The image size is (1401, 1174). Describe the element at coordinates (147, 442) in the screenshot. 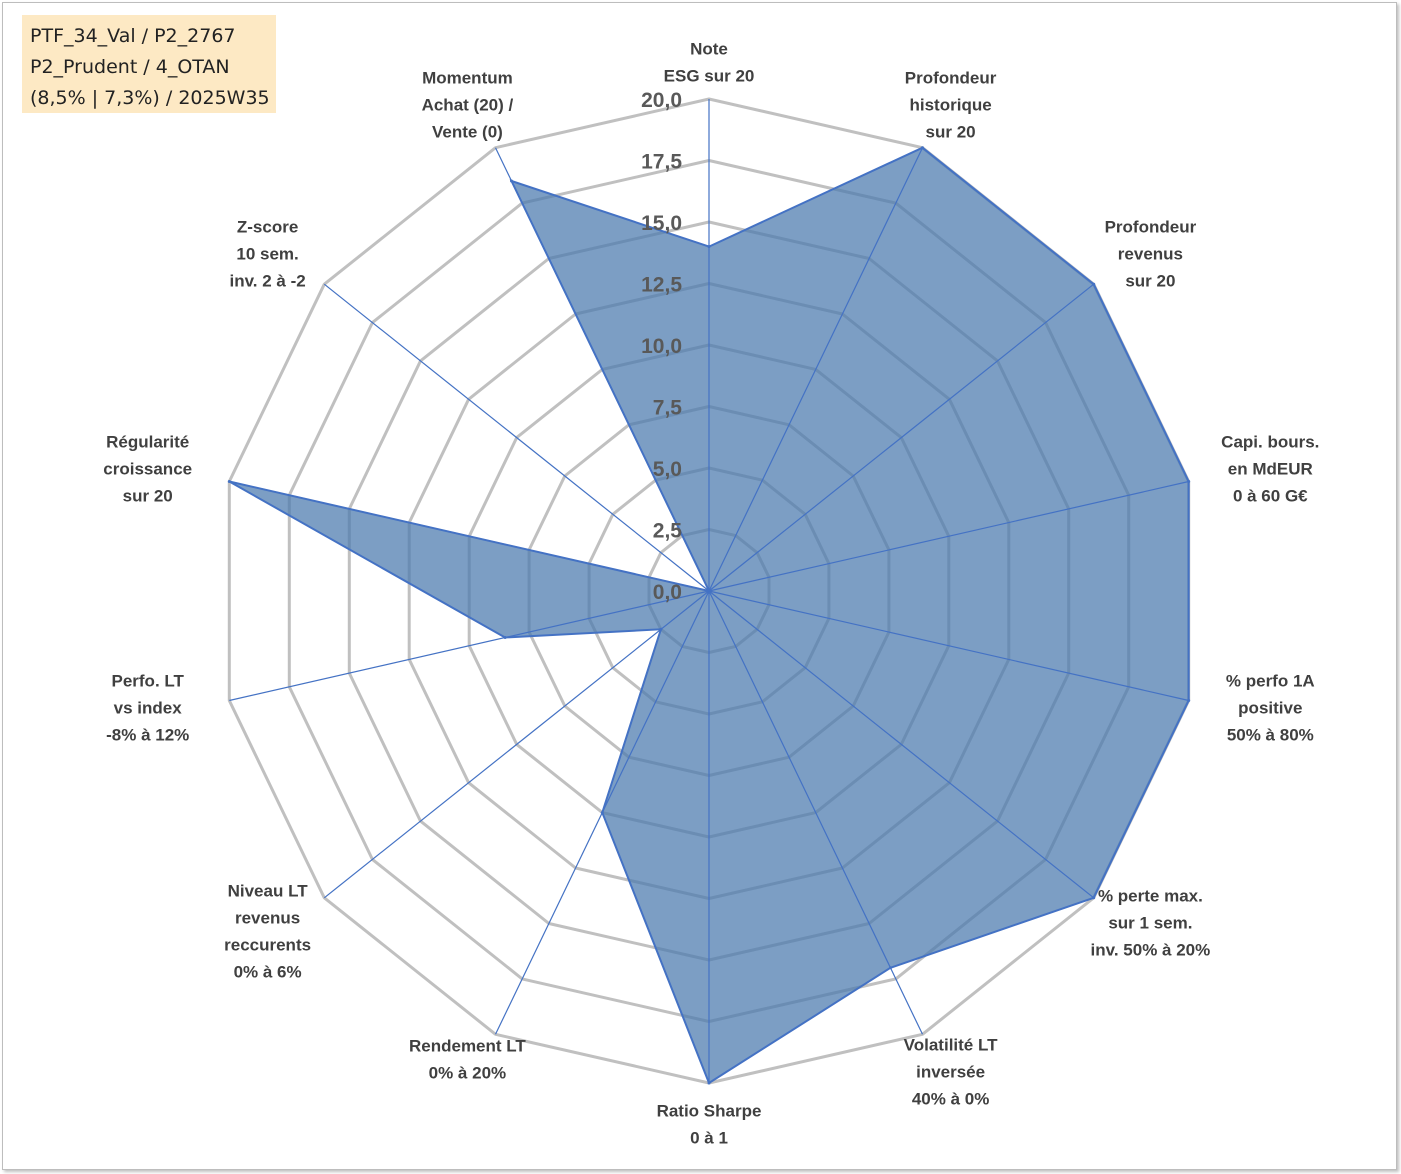

I see `axis-title-11-line-0: Régularité` at that location.